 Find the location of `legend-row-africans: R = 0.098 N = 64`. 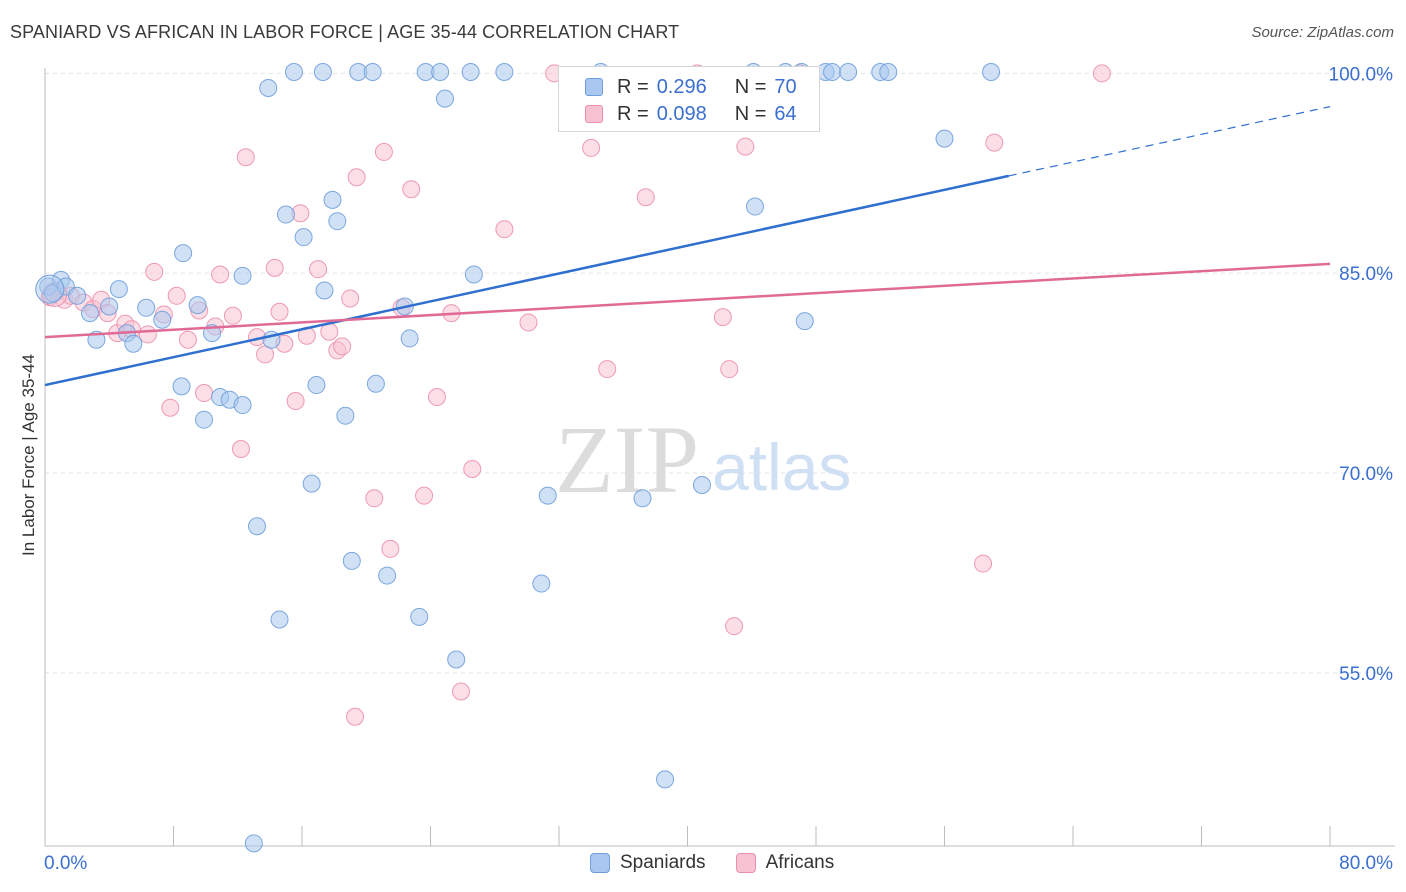

legend-row-africans: R = 0.098 N = 64 is located at coordinates (691, 114).